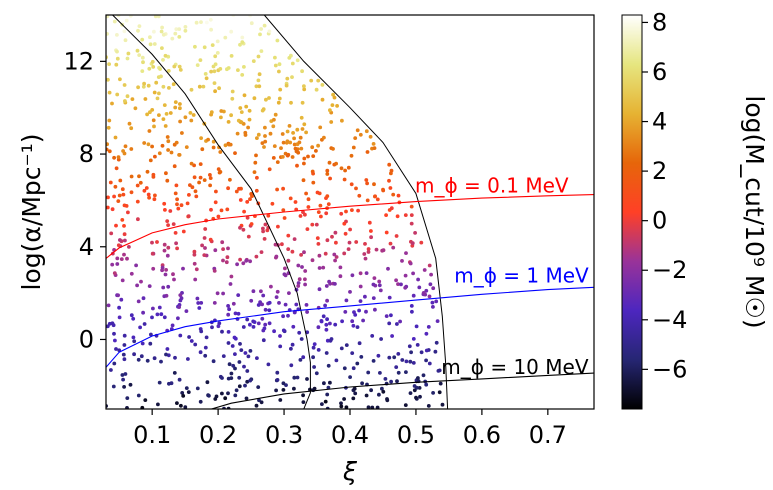  I want to click on line-label-2: m_ϕ = 1 MeV, so click(521, 276).